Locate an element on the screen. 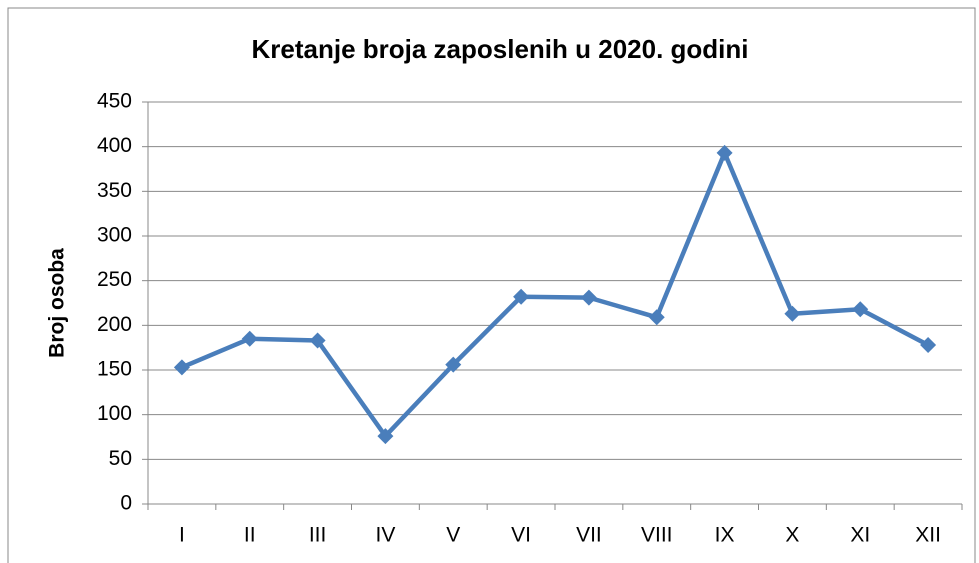  x-tick-label: II is located at coordinates (250, 535).